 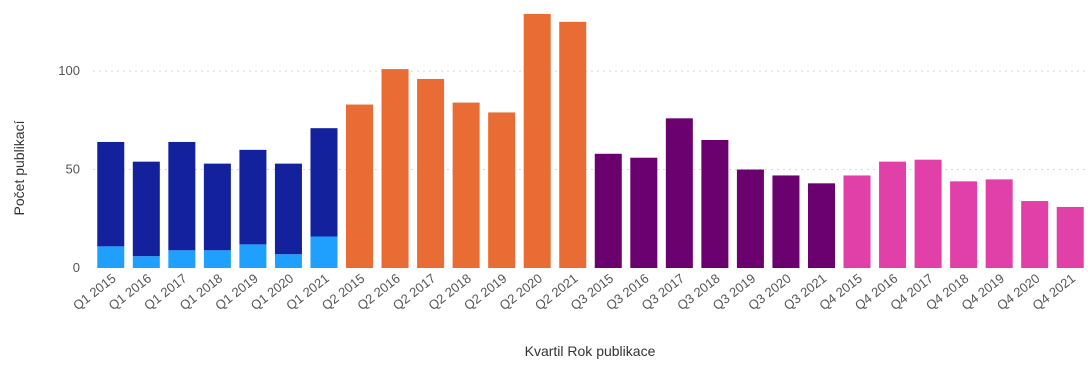 I want to click on bar-q1-2020-s0, so click(x=288, y=261).